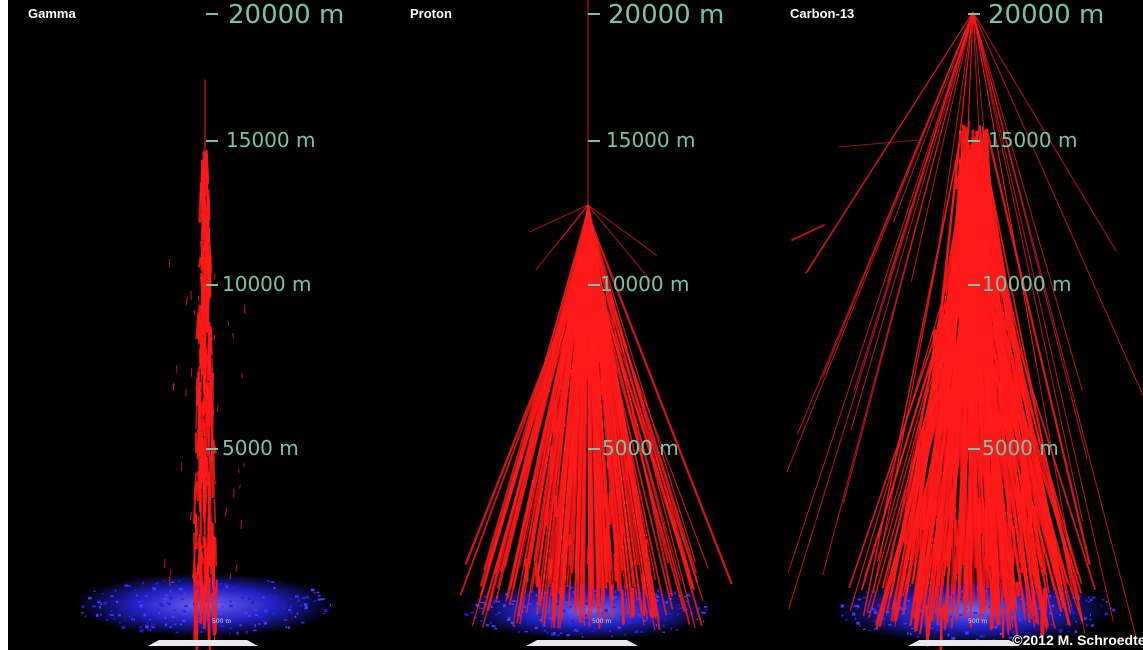  What do you see at coordinates (911, 425) in the screenshot?
I see `carbon13-track` at bounding box center [911, 425].